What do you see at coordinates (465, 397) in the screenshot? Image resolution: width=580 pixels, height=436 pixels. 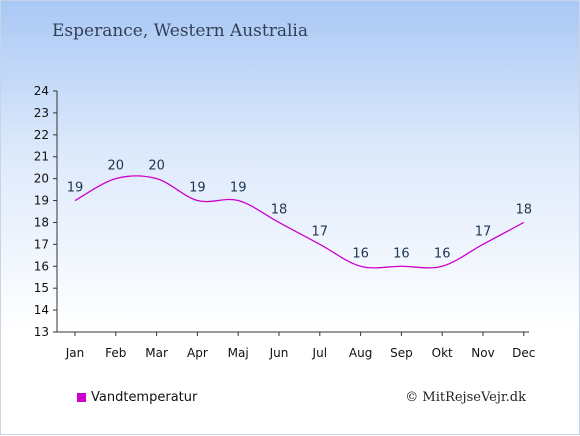 I see `credit-text: © MitRejseVejr.dk` at bounding box center [465, 397].